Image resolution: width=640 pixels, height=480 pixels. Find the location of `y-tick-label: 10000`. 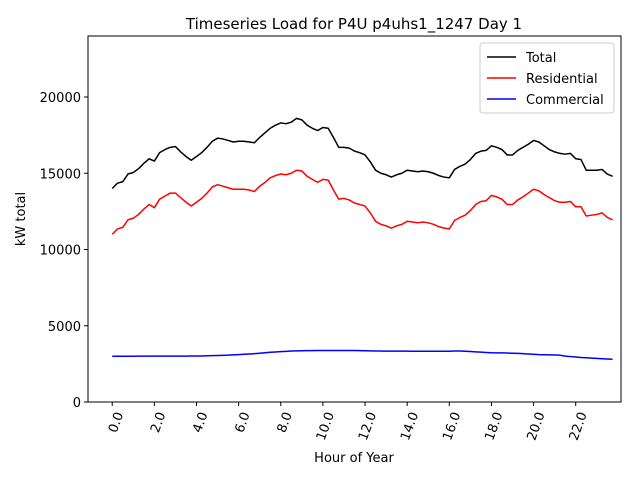

y-tick-label: 10000 is located at coordinates (60, 251).